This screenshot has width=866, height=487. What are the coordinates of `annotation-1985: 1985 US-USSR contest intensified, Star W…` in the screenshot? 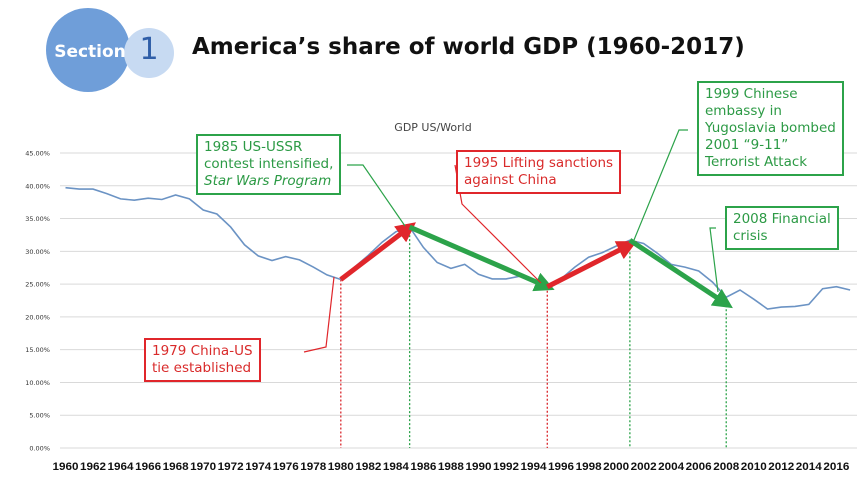 It's located at (269, 164).